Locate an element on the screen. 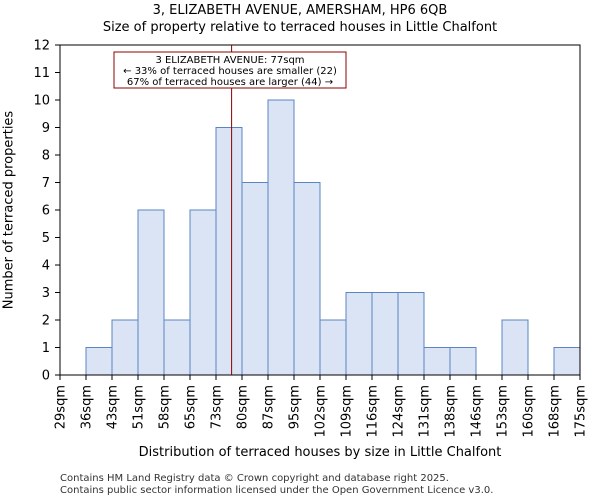 This screenshot has width=600, height=500. x-tick-label: 116sqm is located at coordinates (373, 411).